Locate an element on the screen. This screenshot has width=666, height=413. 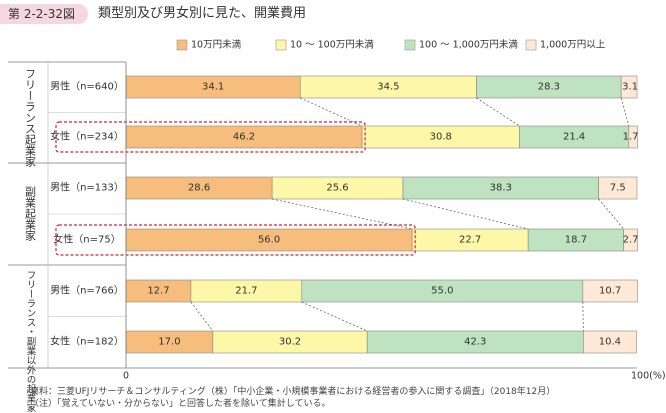
bar-segment-r5-s4 is located at coordinates (610, 291).